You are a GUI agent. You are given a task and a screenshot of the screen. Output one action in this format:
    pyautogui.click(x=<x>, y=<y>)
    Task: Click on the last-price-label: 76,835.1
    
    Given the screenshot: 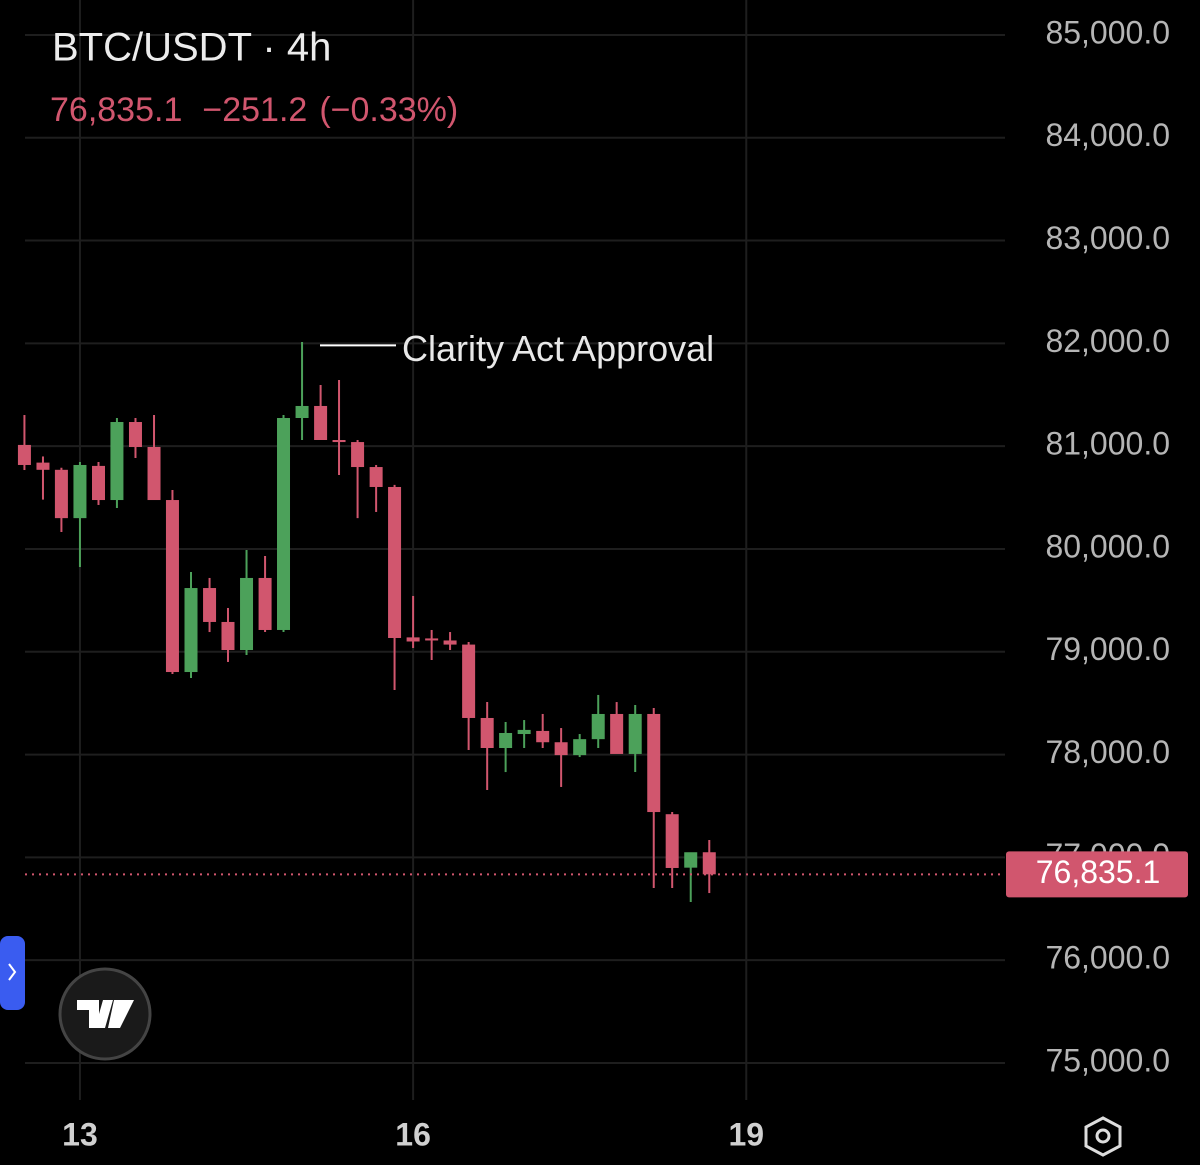 What is the action you would take?
    pyautogui.click(x=1098, y=872)
    